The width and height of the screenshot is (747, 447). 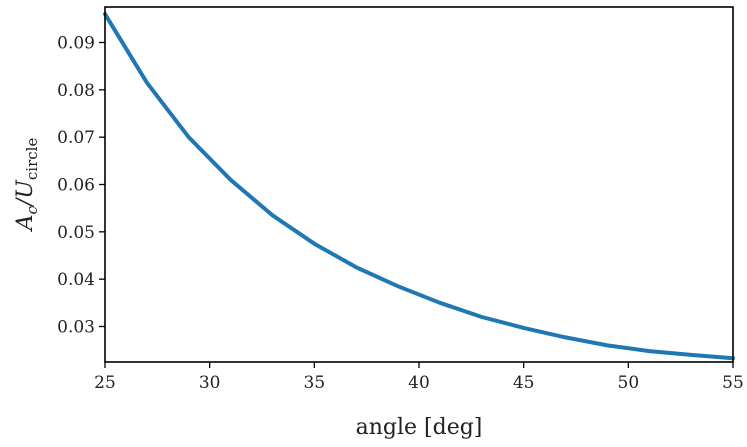 What do you see at coordinates (629, 383) in the screenshot?
I see `x-tick-label: 50` at bounding box center [629, 383].